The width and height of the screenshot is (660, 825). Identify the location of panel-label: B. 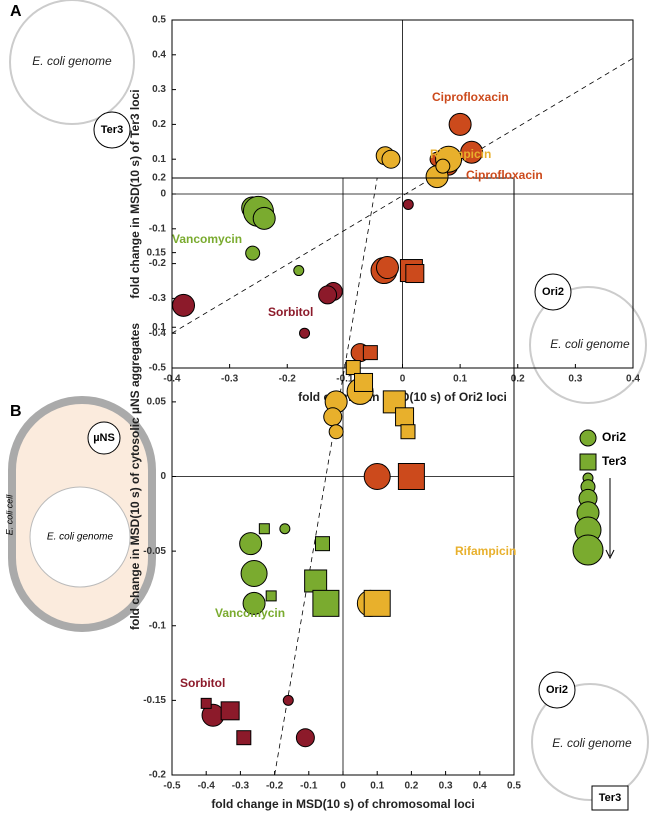
(16, 411).